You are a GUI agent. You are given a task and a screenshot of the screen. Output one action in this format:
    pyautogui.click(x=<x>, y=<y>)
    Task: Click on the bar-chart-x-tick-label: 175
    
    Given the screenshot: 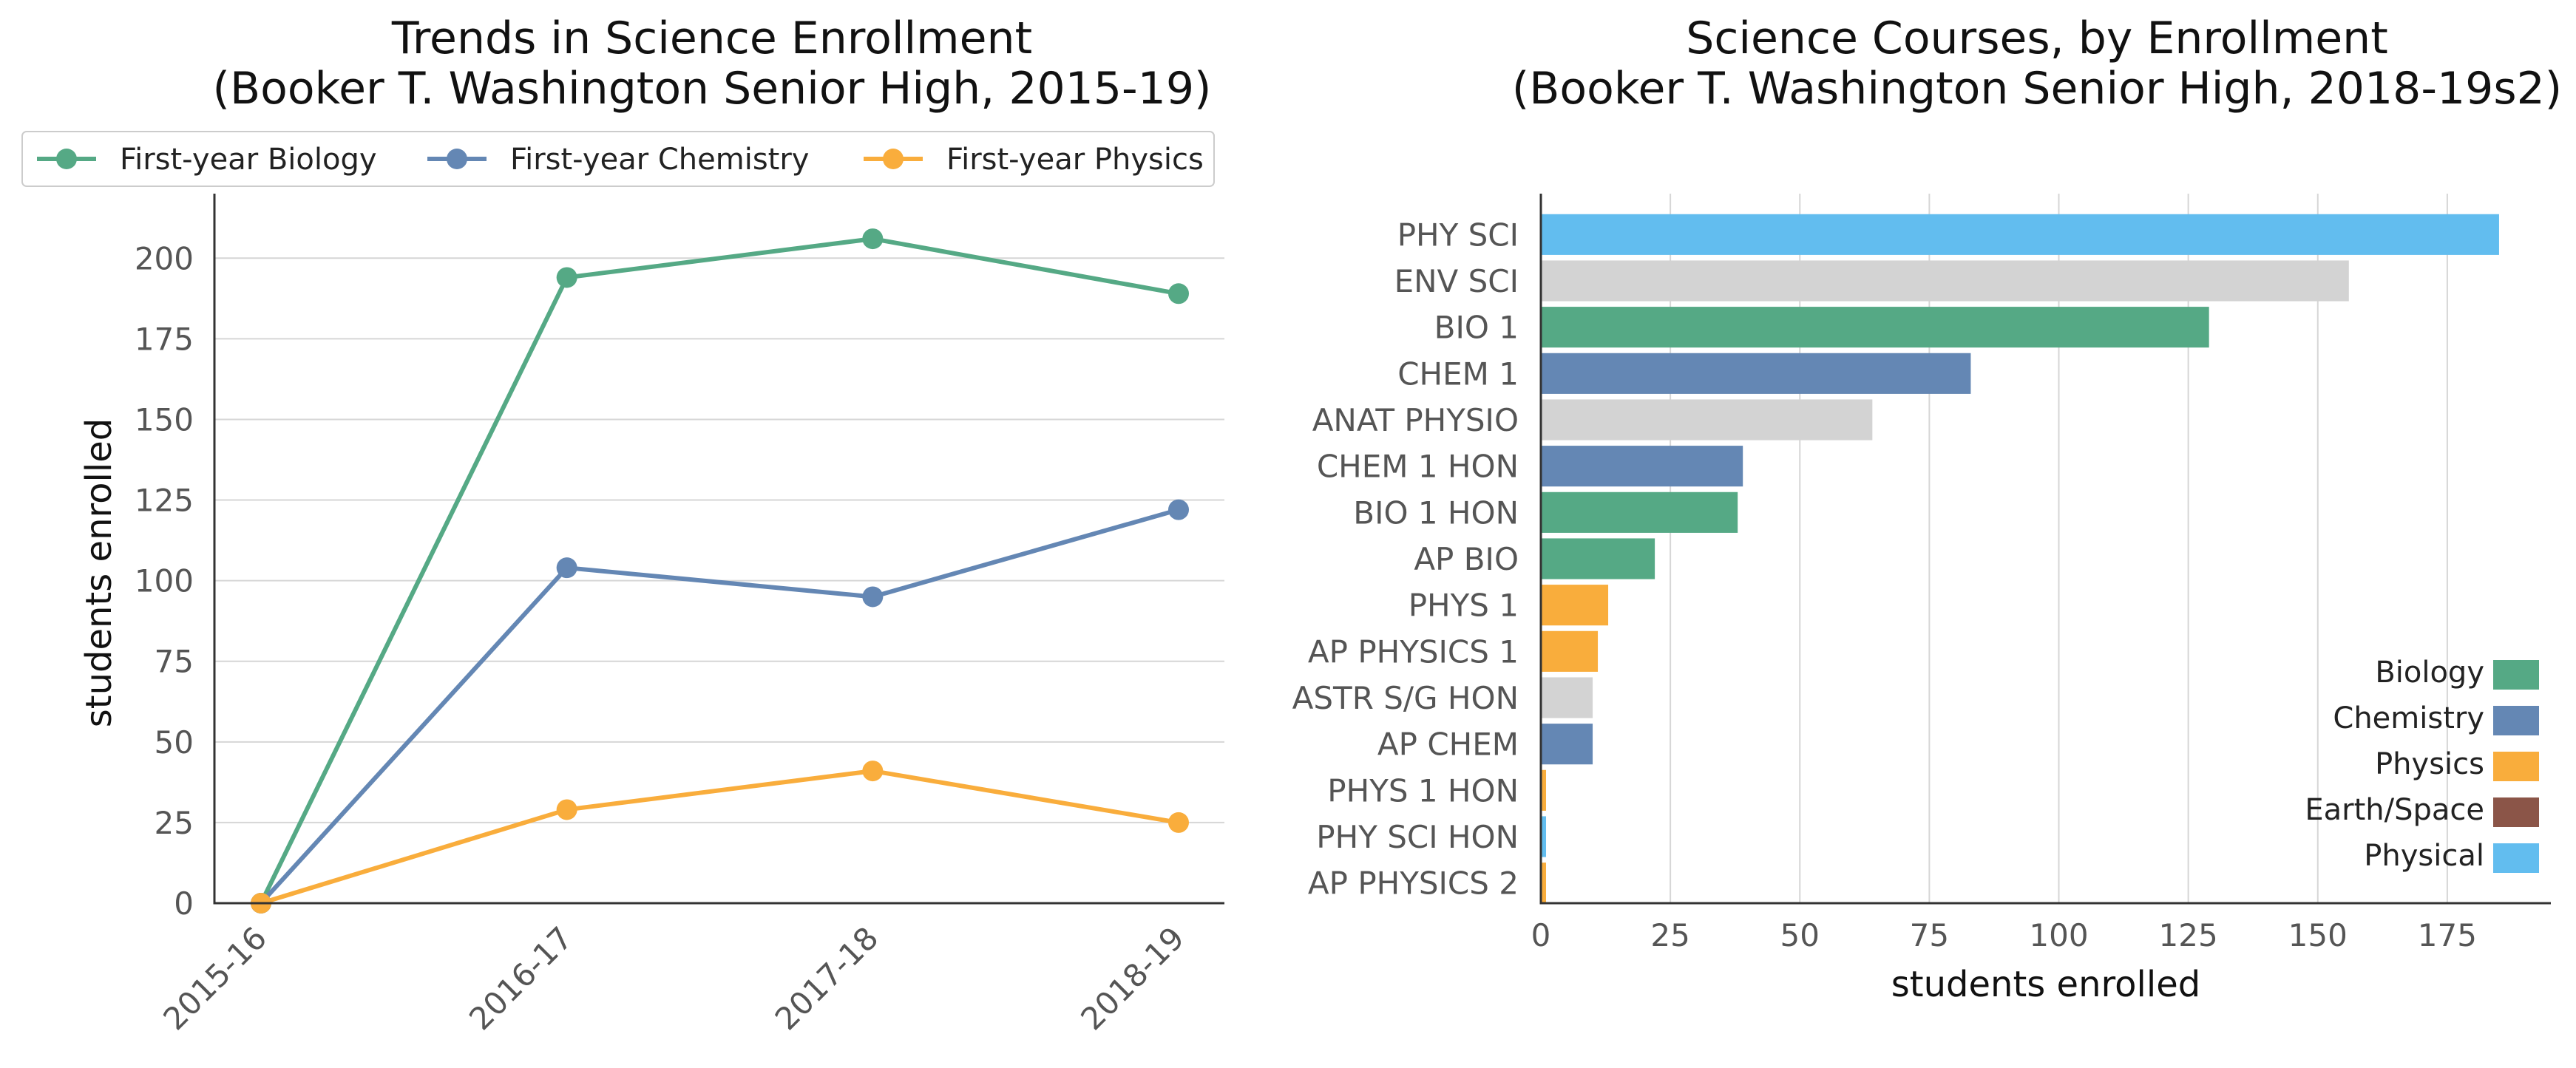 What is the action you would take?
    pyautogui.click(x=2447, y=935)
    